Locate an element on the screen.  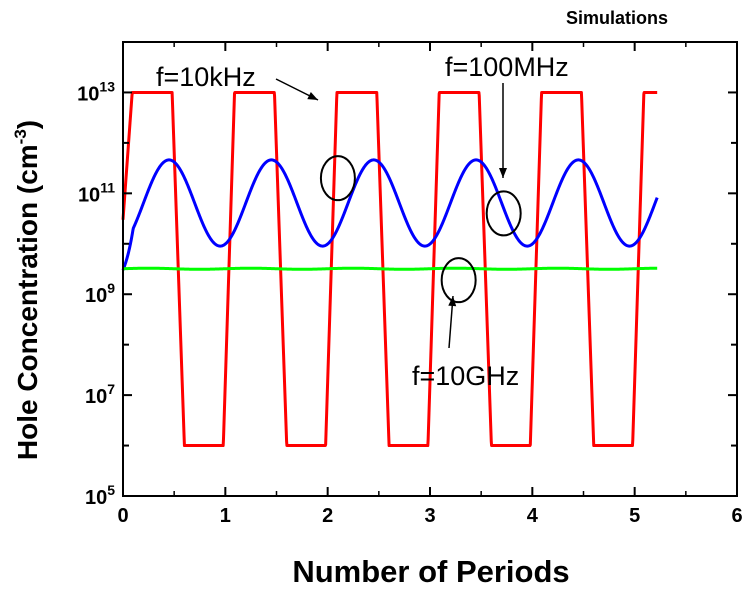
y-axis-label: Hole Concentration (cm-3) is located at coordinates (27, 290).